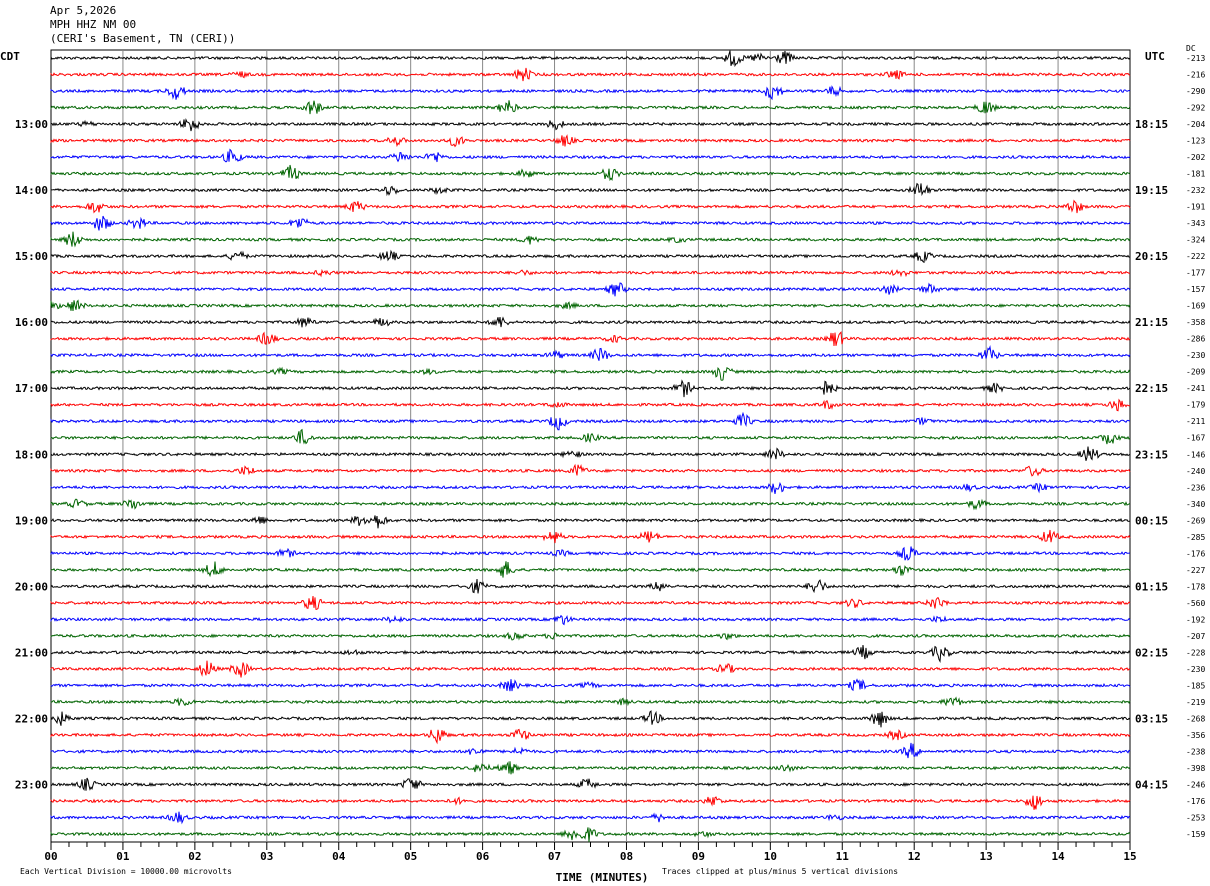 This screenshot has width=1210, height=886. I want to click on dc-value: -178, so click(1195, 586).